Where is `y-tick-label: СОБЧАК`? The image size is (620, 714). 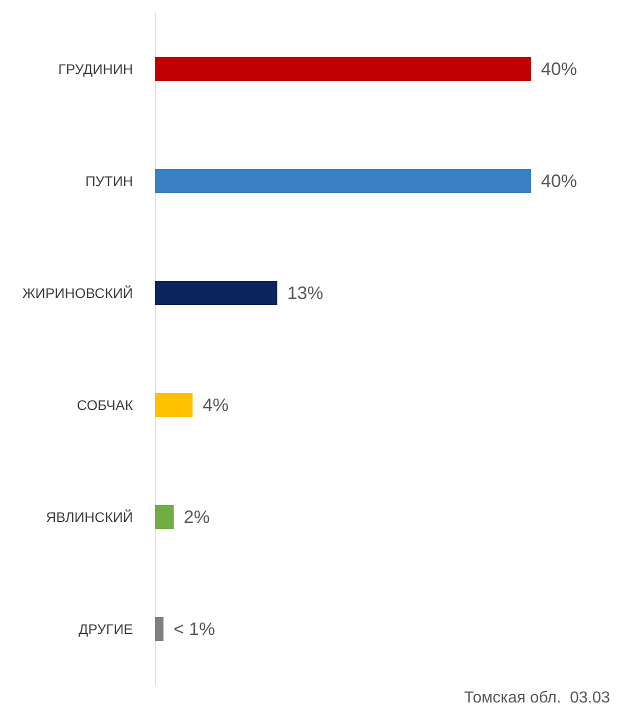 y-tick-label: СОБЧАК is located at coordinates (105, 405).